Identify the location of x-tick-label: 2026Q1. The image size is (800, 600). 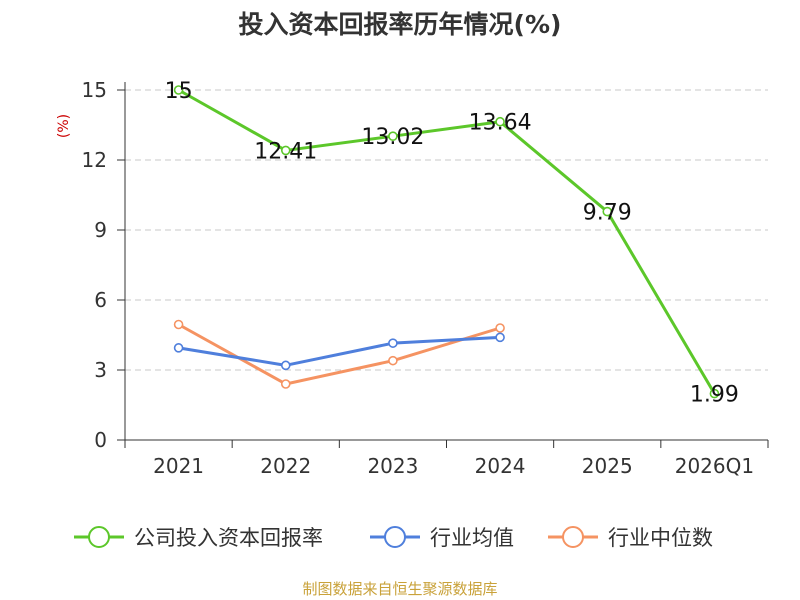
(714, 466).